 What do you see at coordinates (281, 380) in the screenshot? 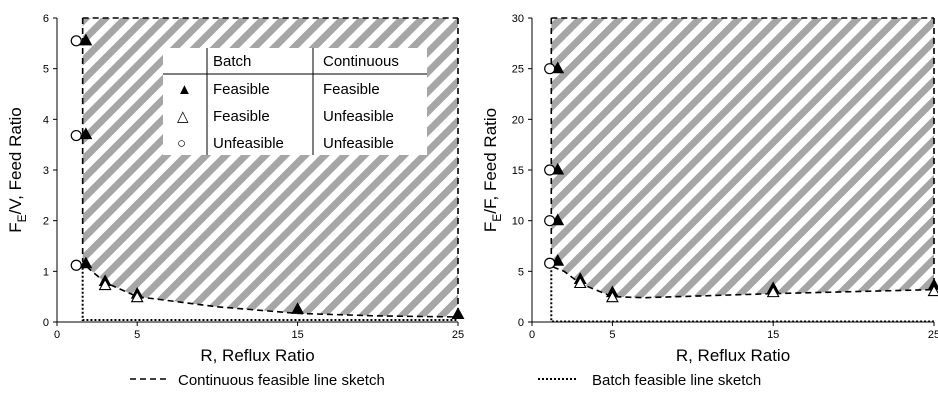
I see `continuous-legend-label: Continuous feasible line sketch` at bounding box center [281, 380].